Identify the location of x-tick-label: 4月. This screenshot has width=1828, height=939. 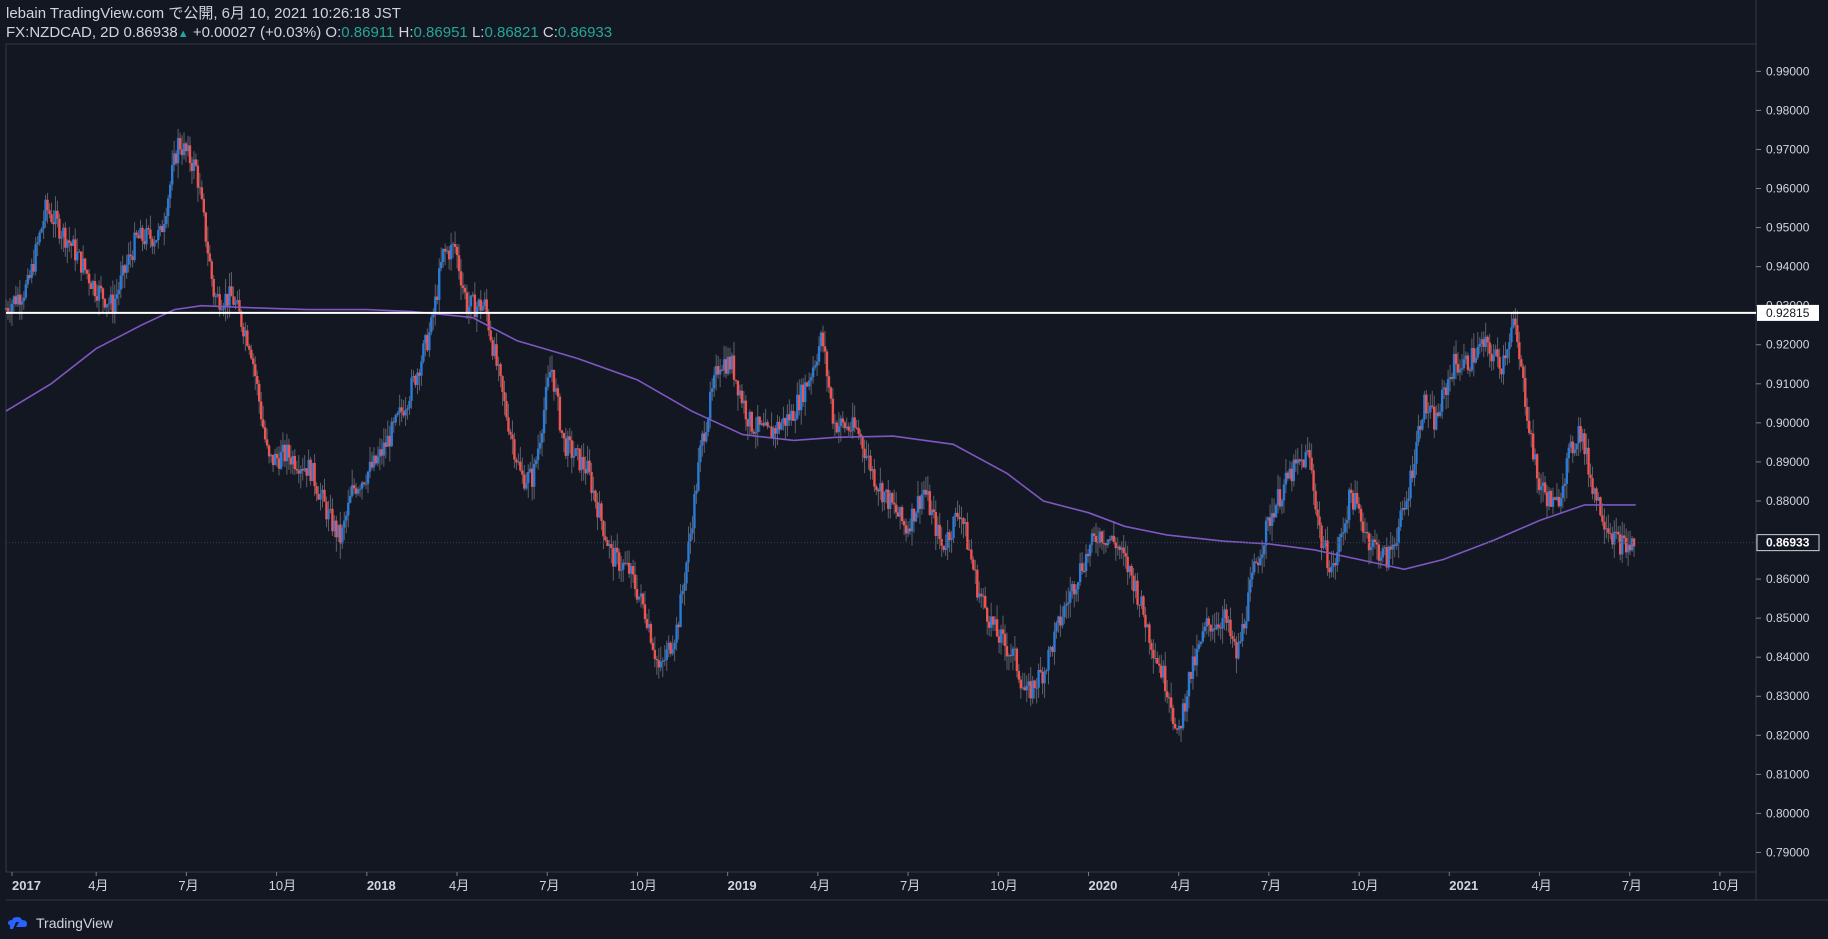
(1542, 885).